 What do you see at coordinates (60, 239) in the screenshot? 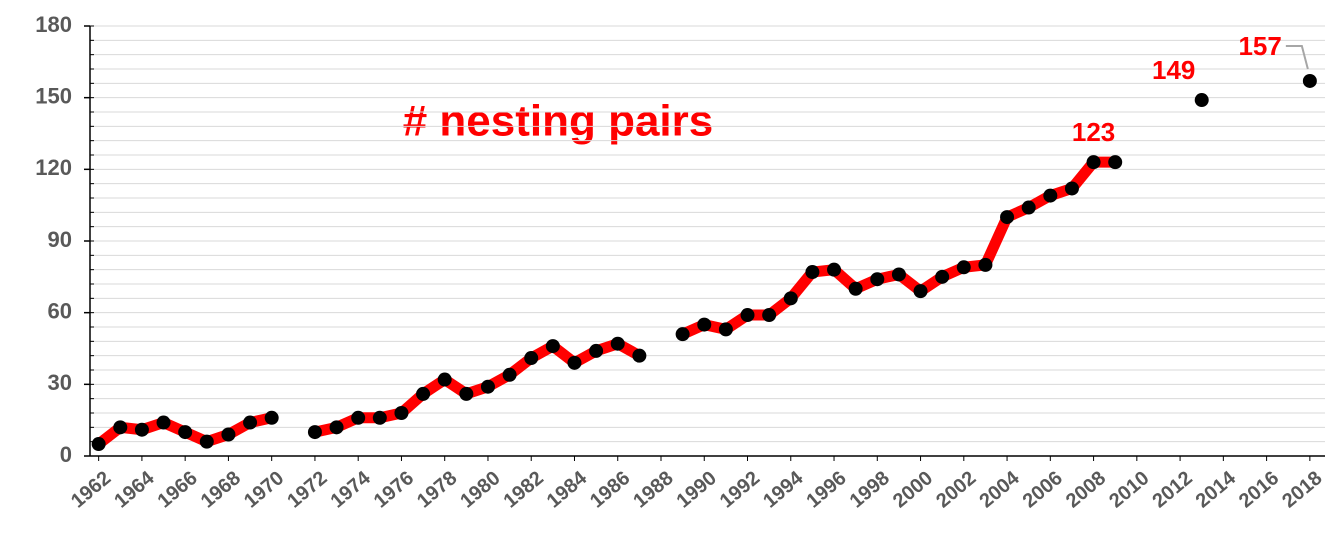
I see `y-tick-label: 90` at bounding box center [60, 239].